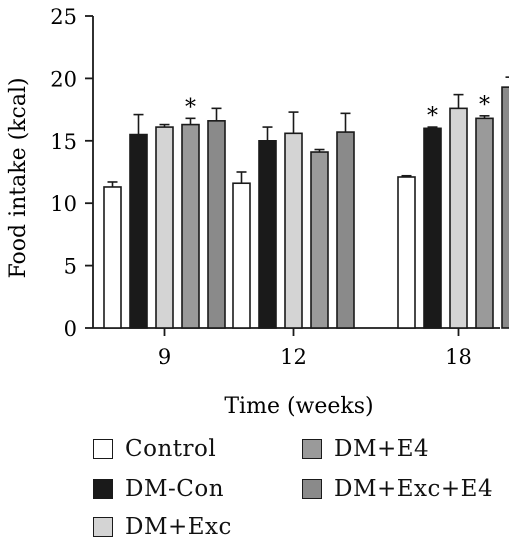 The width and height of the screenshot is (509, 547). What do you see at coordinates (484, 105) in the screenshot?
I see `significance-marker-dm-e4-18: *` at bounding box center [484, 105].